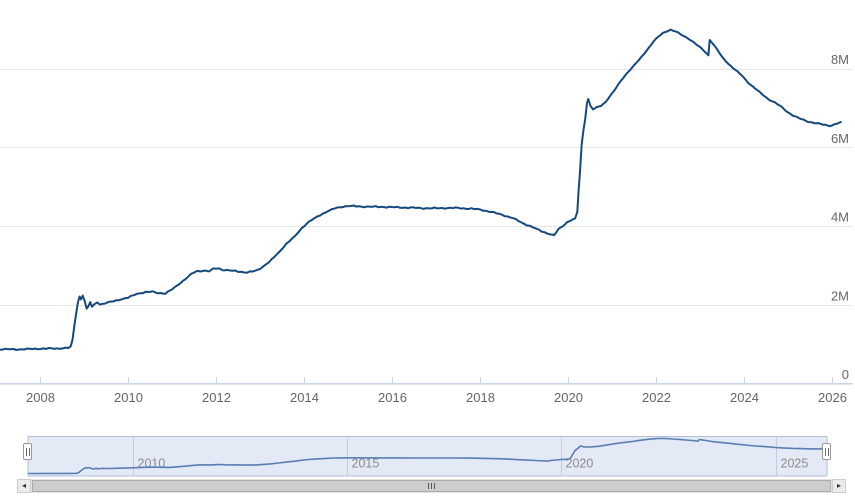 This screenshot has width=855, height=500. I want to click on scrollbar-right-button: ▸, so click(839, 486).